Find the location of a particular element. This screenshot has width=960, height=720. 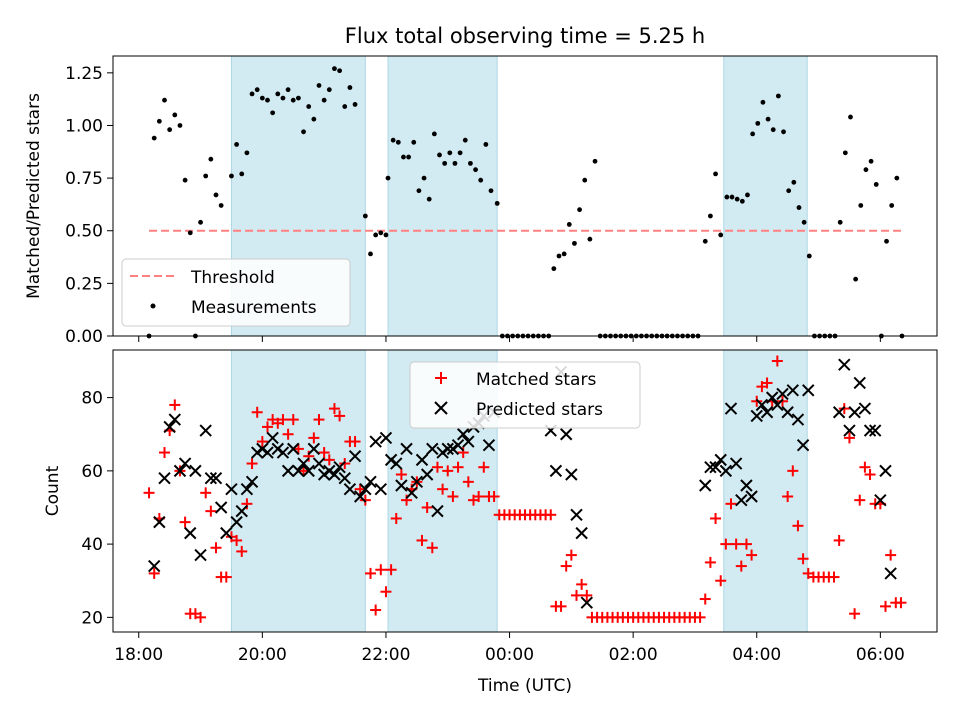

count-y-axis-label: Count is located at coordinates (53, 490).